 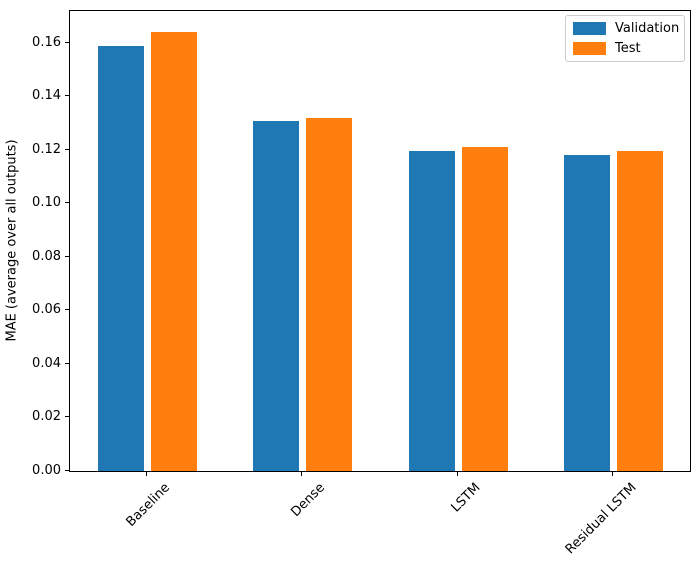 What do you see at coordinates (485, 309) in the screenshot?
I see `bar-test-lstm` at bounding box center [485, 309].